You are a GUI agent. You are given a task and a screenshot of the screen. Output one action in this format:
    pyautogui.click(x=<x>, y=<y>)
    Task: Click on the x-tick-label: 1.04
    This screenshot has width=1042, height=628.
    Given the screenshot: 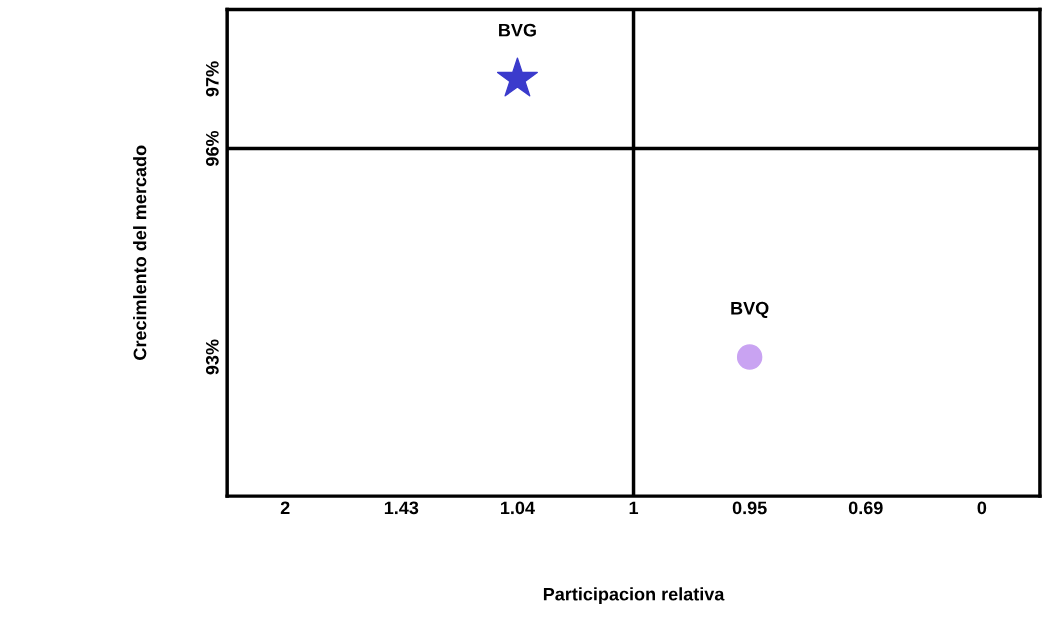 What is the action you would take?
    pyautogui.click(x=518, y=508)
    